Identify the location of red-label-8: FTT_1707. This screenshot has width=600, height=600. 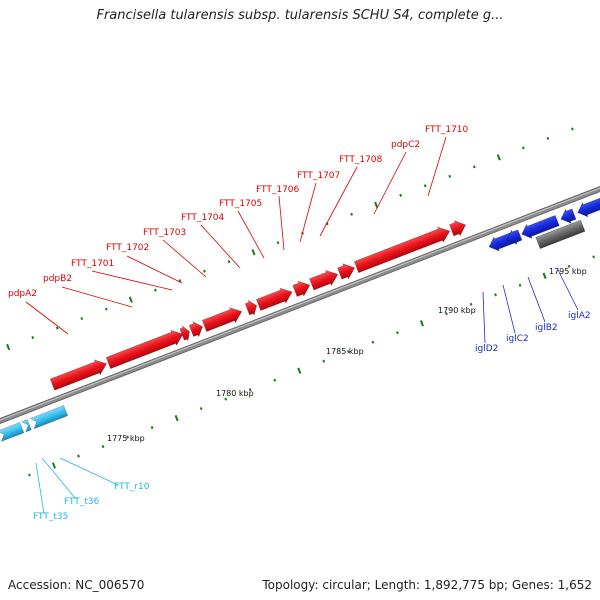
(318, 176).